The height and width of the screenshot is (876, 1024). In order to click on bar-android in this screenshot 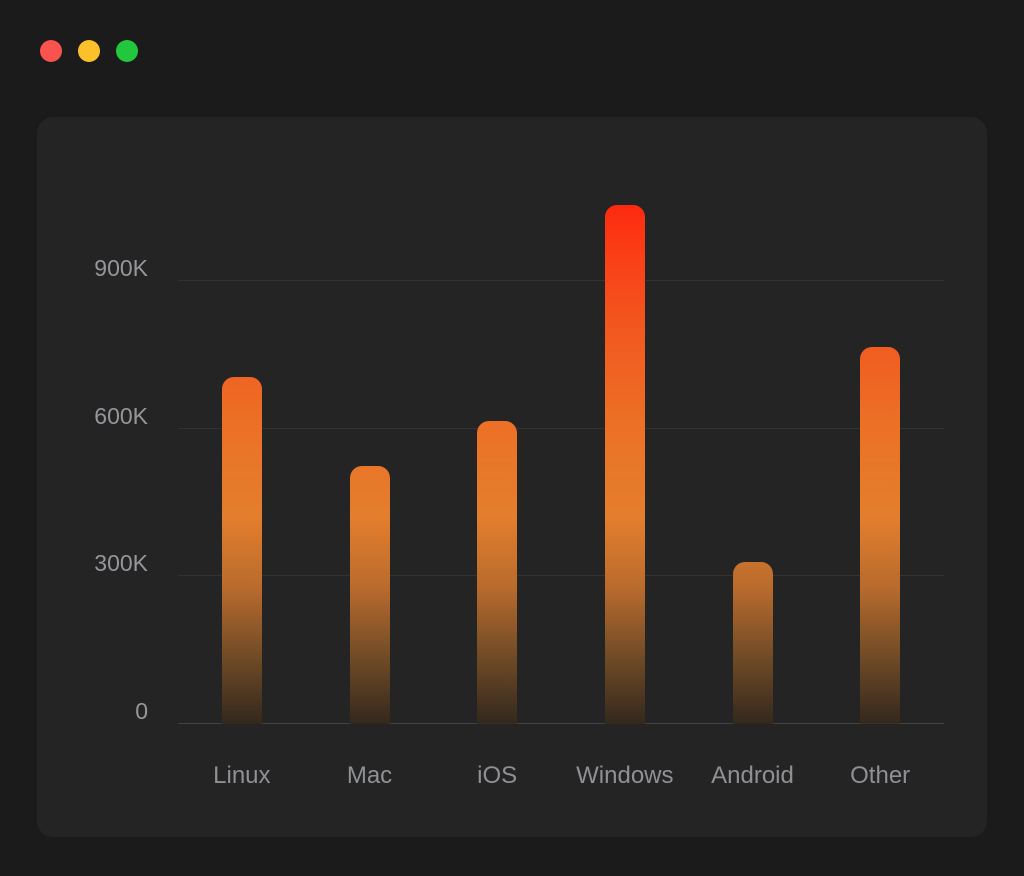, I will do `click(752, 642)`.